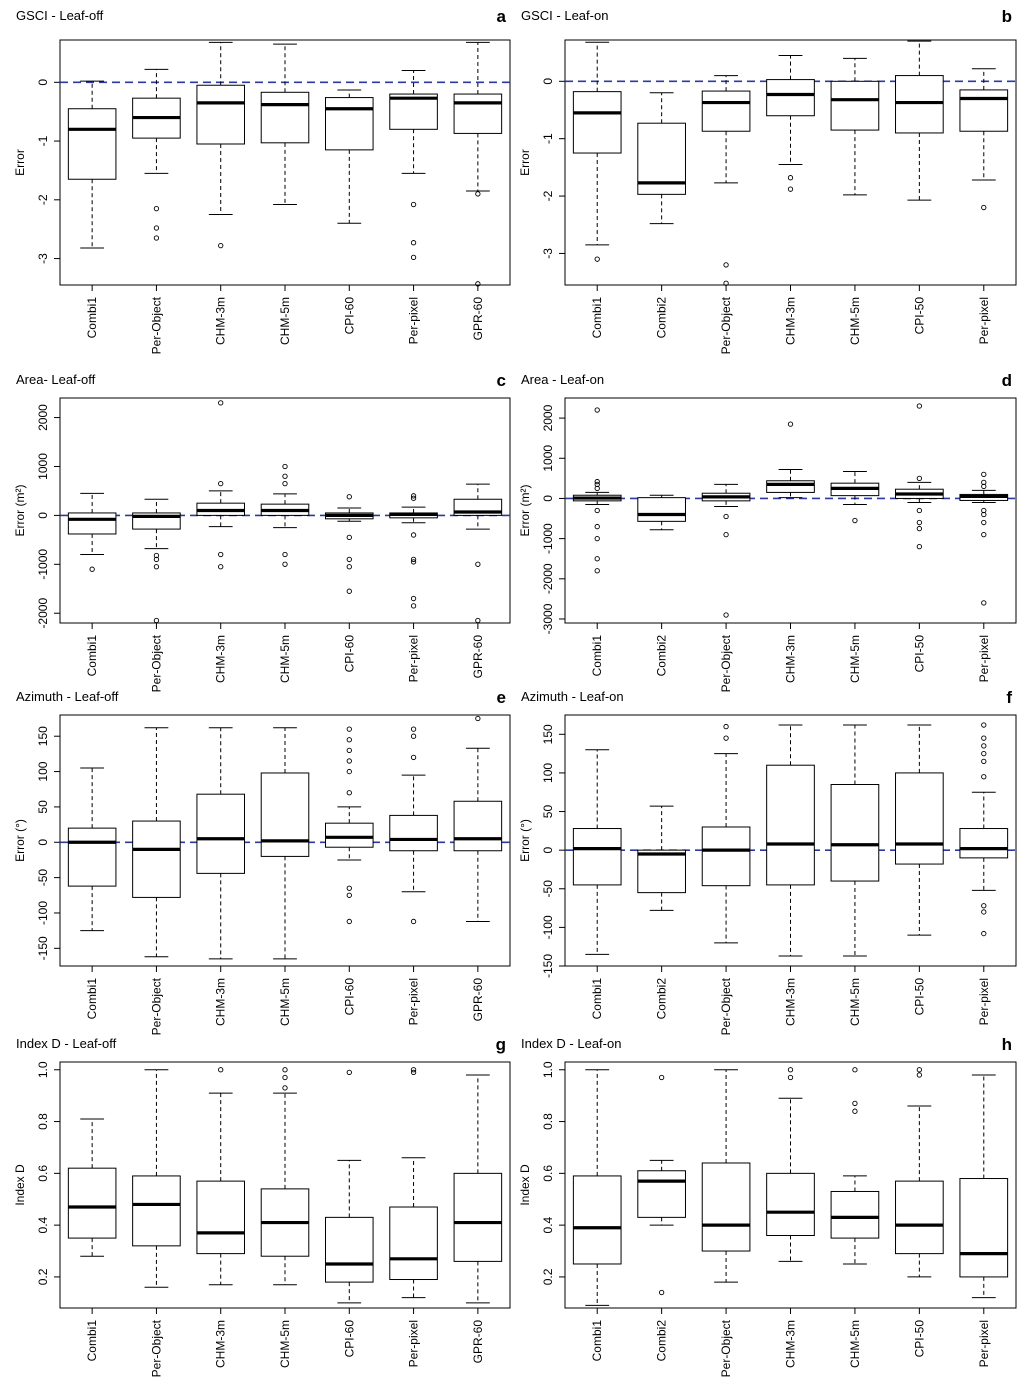 This screenshot has width=1024, height=1388. Describe the element at coordinates (43, 807) in the screenshot. I see `y-tick-label: 50` at that location.